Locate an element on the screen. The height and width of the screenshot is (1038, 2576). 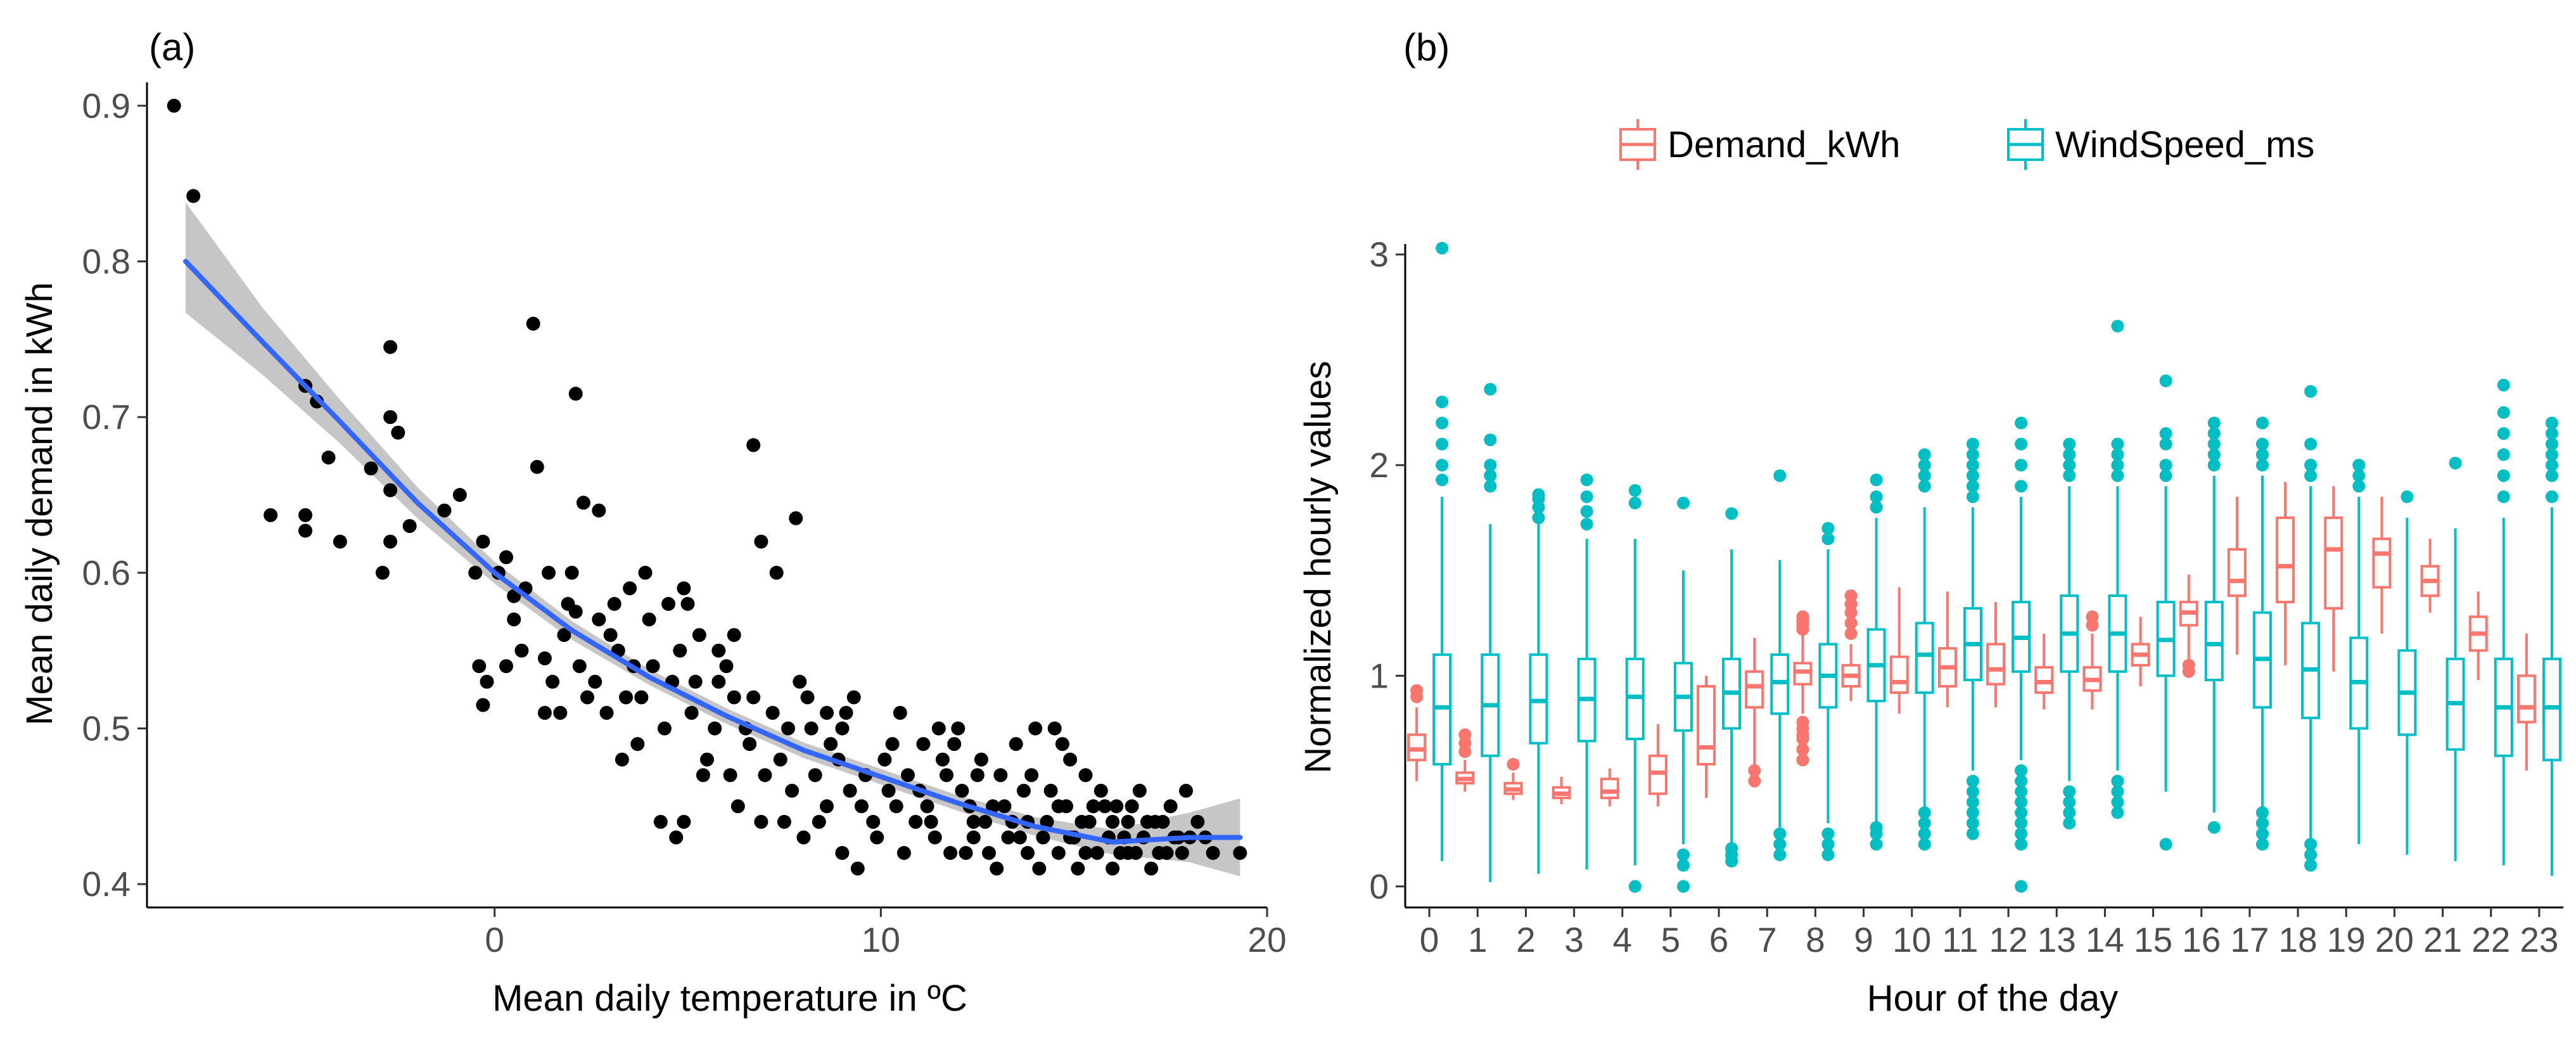
b-y-axis-label: Normalized hourly values is located at coordinates (1319, 567).